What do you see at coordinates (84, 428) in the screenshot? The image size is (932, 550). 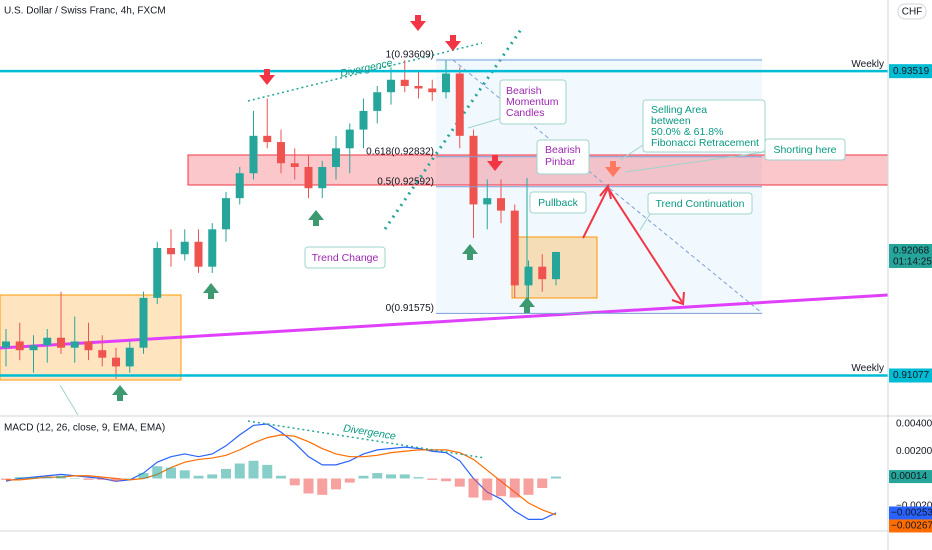 I see `indicator-title: MACD (12, 26, close, 9, EMA, EMA)` at bounding box center [84, 428].